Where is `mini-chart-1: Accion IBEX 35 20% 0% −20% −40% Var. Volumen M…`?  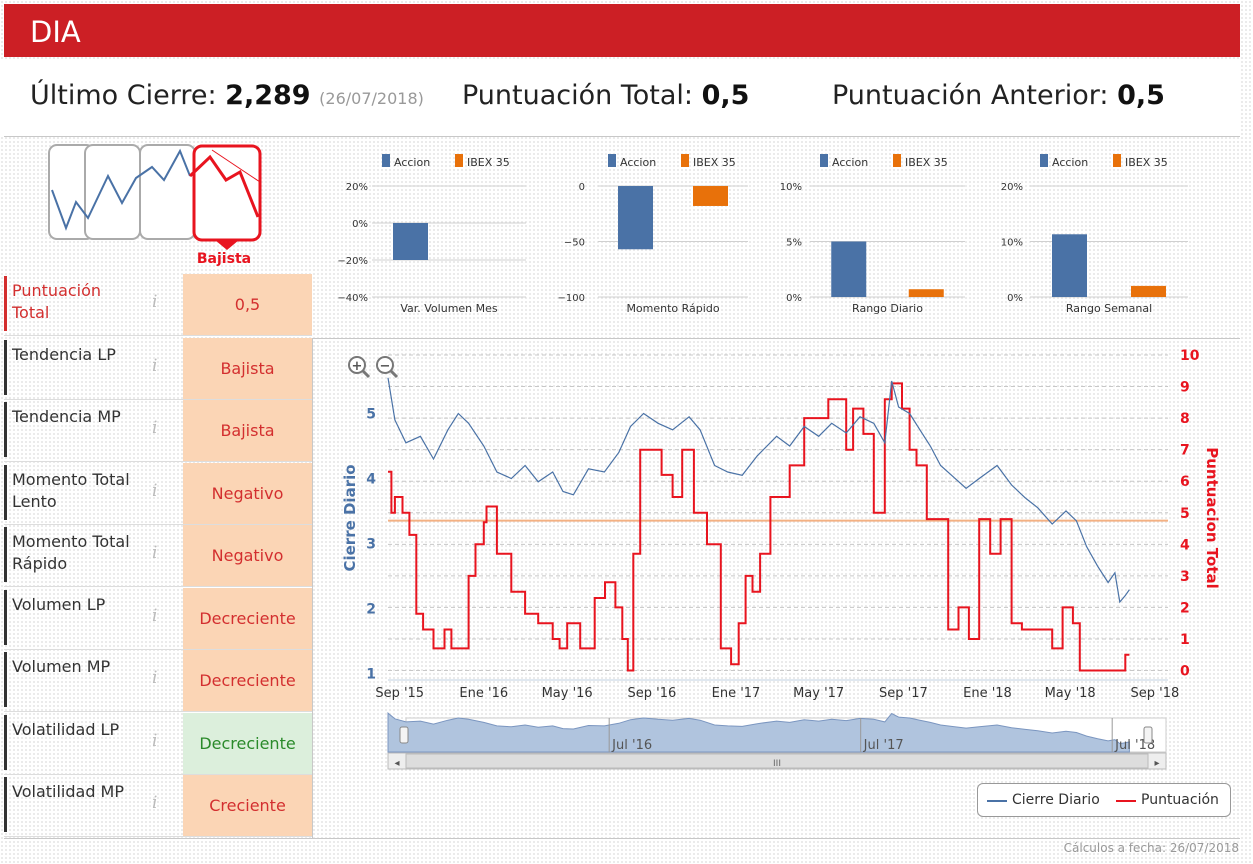
mini-chart-1: Accion IBEX 35 20% 0% −20% −40% Var. Volumen M… is located at coordinates (431, 234).